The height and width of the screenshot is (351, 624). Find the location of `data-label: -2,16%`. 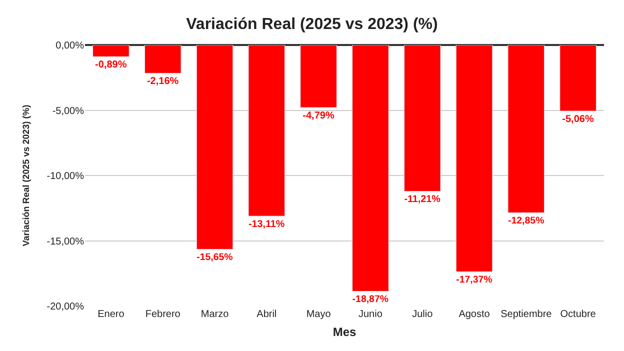

data-label: -2,16% is located at coordinates (162, 82).